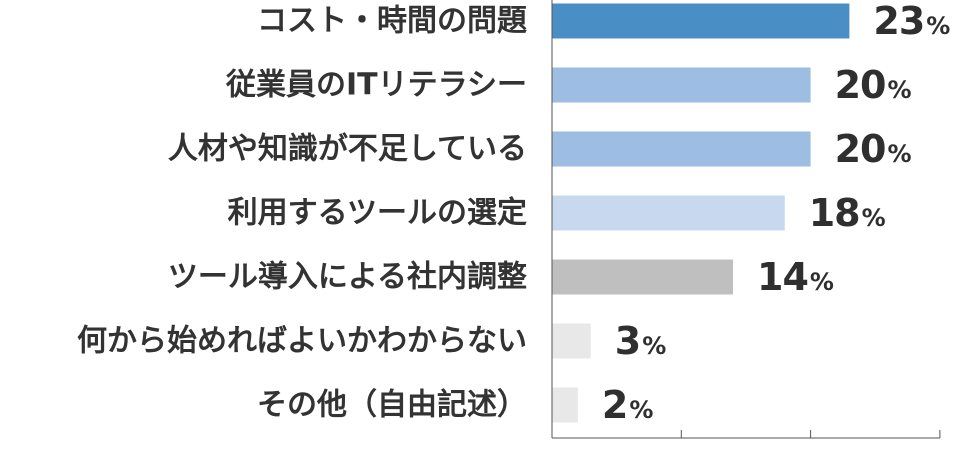 This screenshot has width=960, height=450. Describe the element at coordinates (377, 213) in the screenshot. I see `category-label: 利用するツールの選定` at that location.